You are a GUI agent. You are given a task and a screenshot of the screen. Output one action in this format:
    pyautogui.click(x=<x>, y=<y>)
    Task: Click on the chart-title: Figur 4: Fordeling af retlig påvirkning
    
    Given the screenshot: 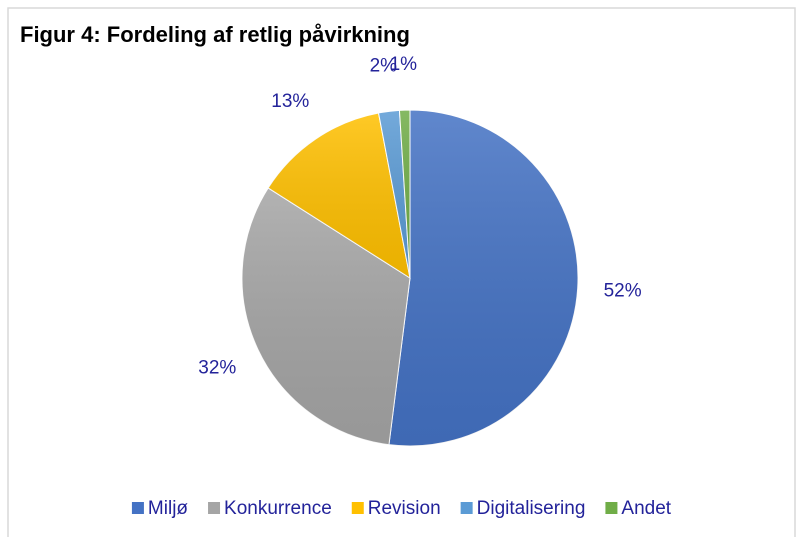 What is the action you would take?
    pyautogui.click(x=215, y=34)
    